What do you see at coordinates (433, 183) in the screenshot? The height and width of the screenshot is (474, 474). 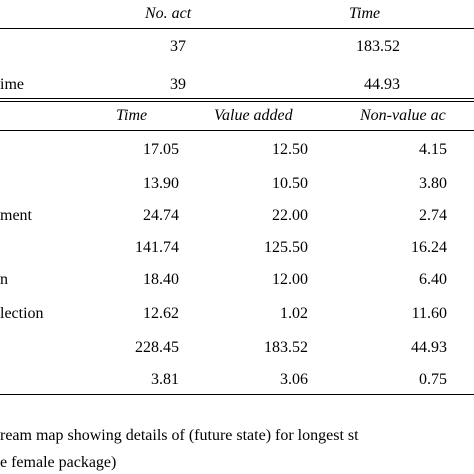 I see `detail-row-2-non-value: 3.80` at bounding box center [433, 183].